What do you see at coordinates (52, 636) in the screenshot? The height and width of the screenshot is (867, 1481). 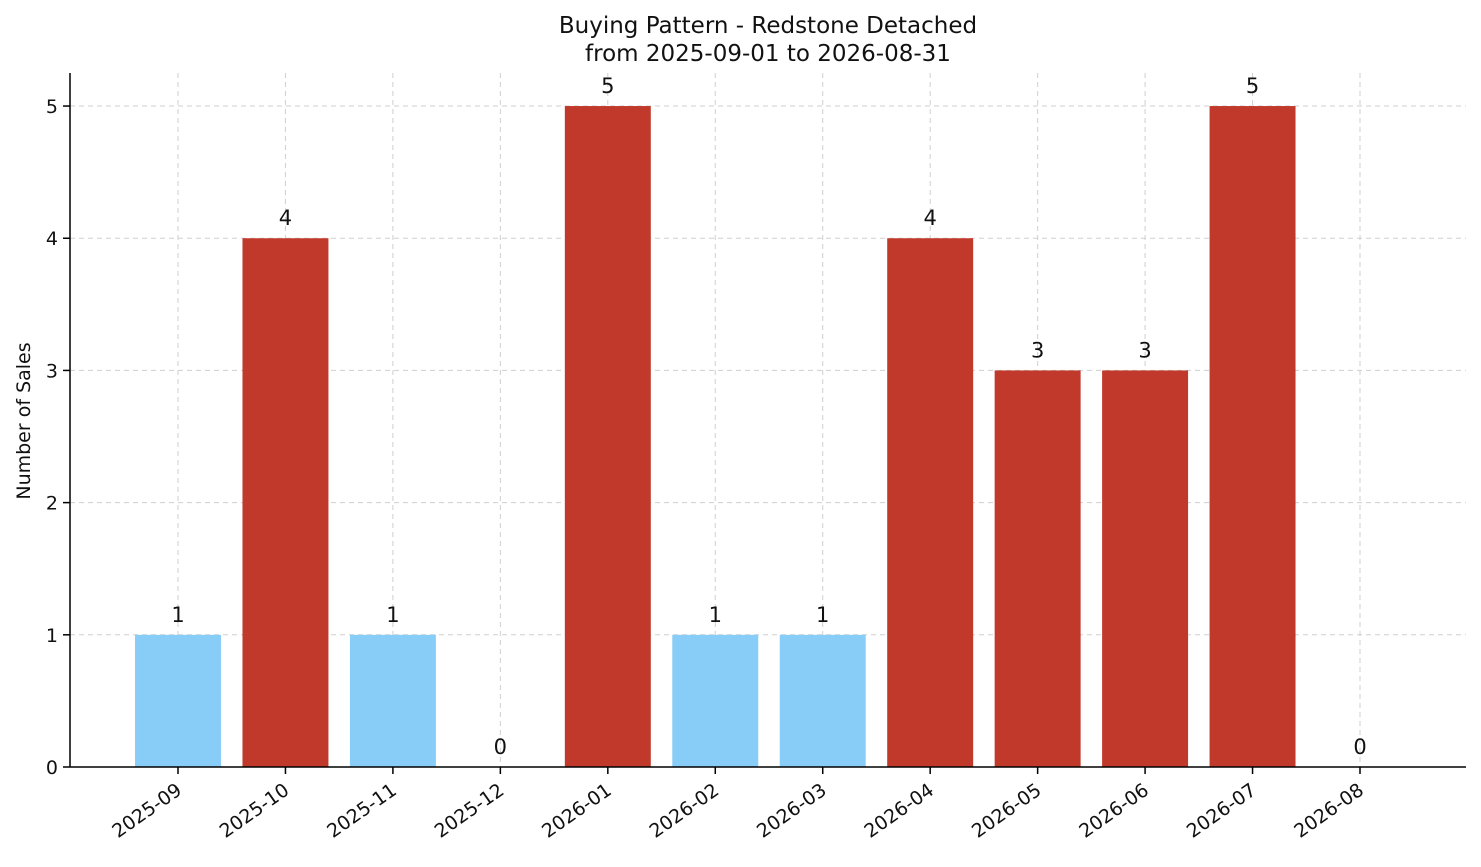 I see `y-tick-label: 1` at bounding box center [52, 636].